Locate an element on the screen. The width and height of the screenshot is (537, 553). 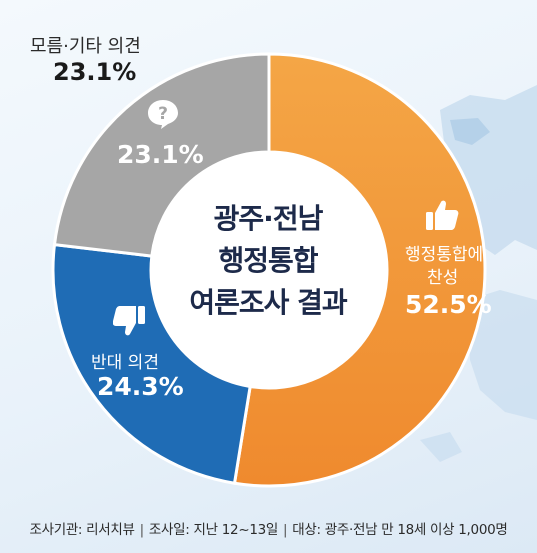
footer-period: 조사일: 지난 12~13일 is located at coordinates (213, 530).